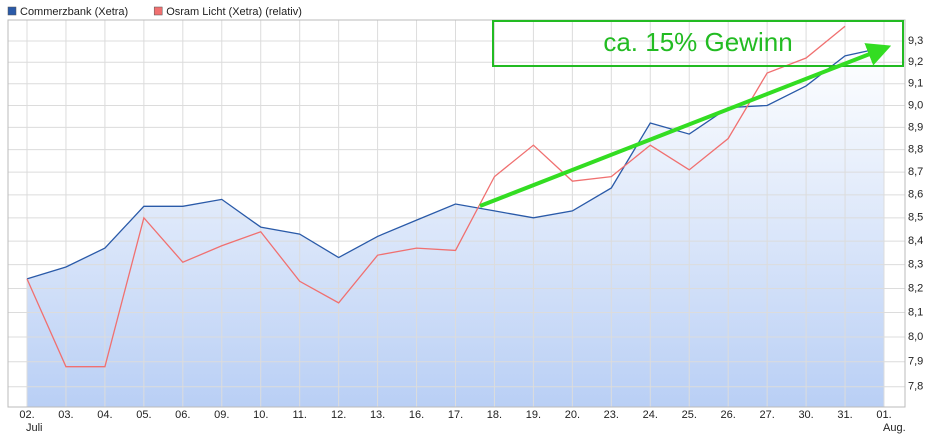 Image resolution: width=938 pixels, height=438 pixels. What do you see at coordinates (915, 288) in the screenshot?
I see `y-tick-label: 8,2` at bounding box center [915, 288].